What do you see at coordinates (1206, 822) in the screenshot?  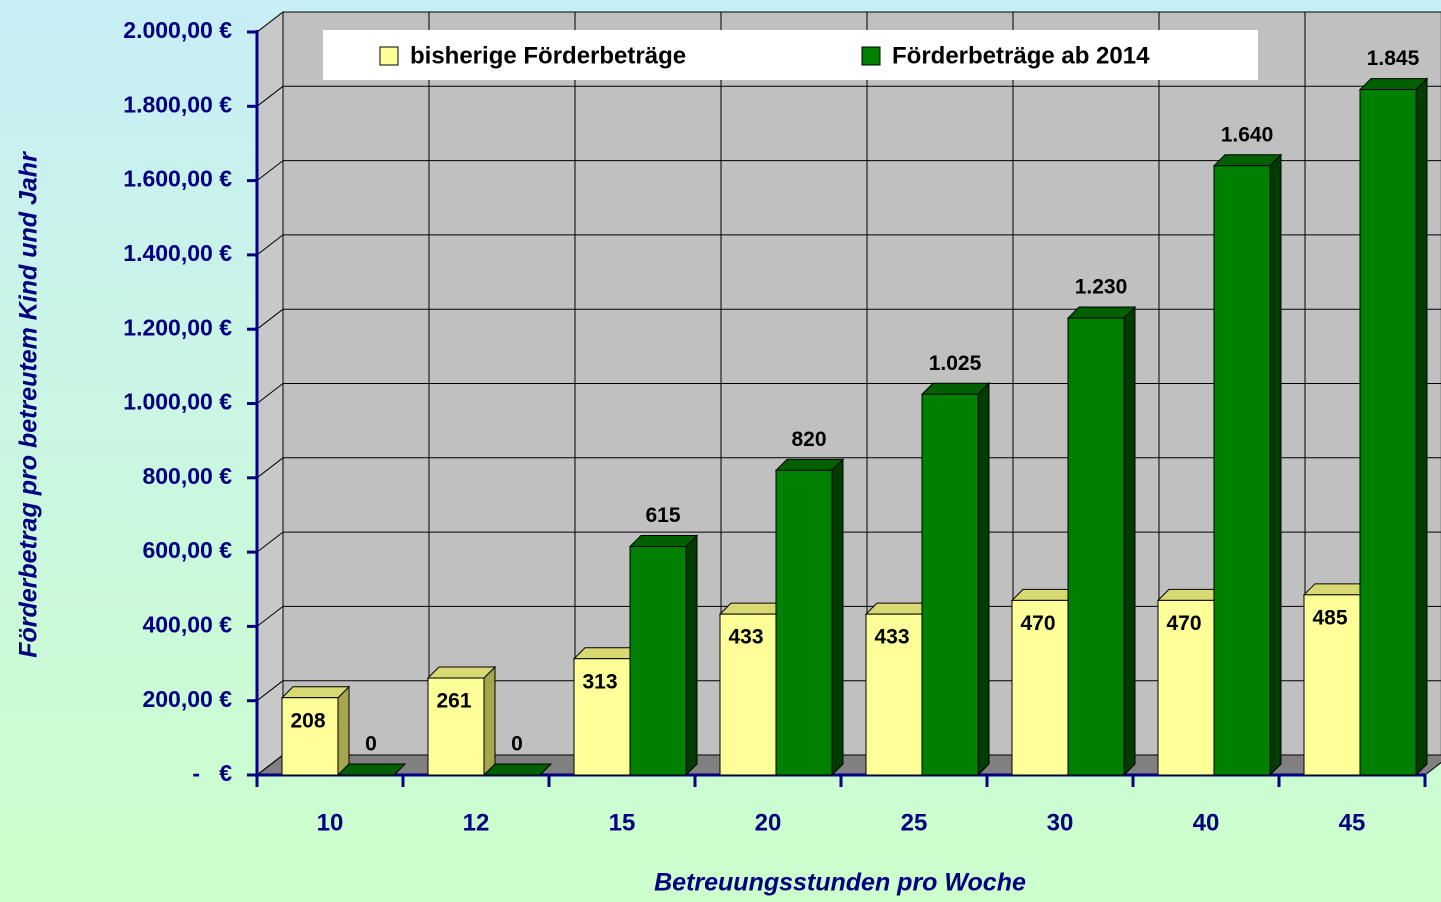 I see `x-tick-label: 40` at bounding box center [1206, 822].